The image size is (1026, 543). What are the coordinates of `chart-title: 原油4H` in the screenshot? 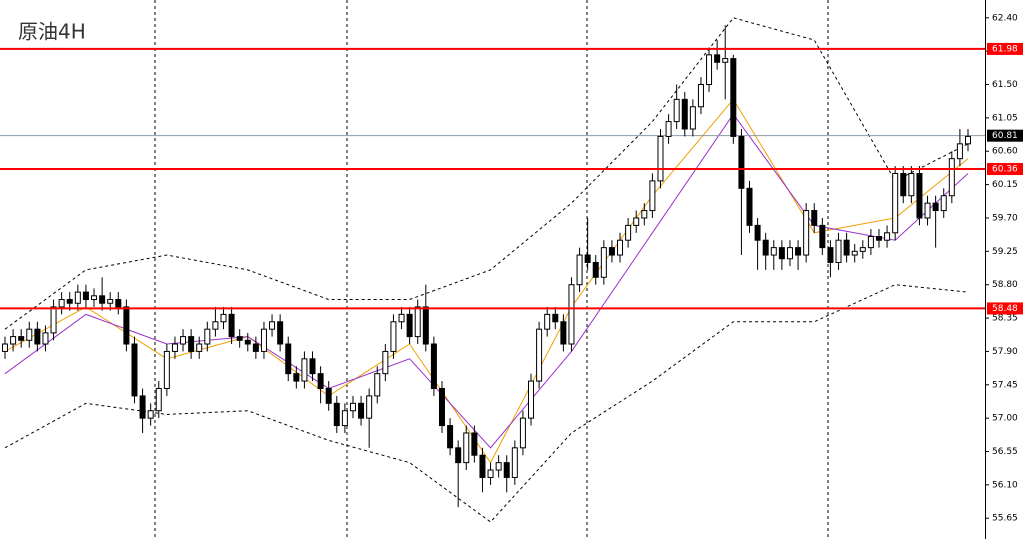 It's located at (52, 32).